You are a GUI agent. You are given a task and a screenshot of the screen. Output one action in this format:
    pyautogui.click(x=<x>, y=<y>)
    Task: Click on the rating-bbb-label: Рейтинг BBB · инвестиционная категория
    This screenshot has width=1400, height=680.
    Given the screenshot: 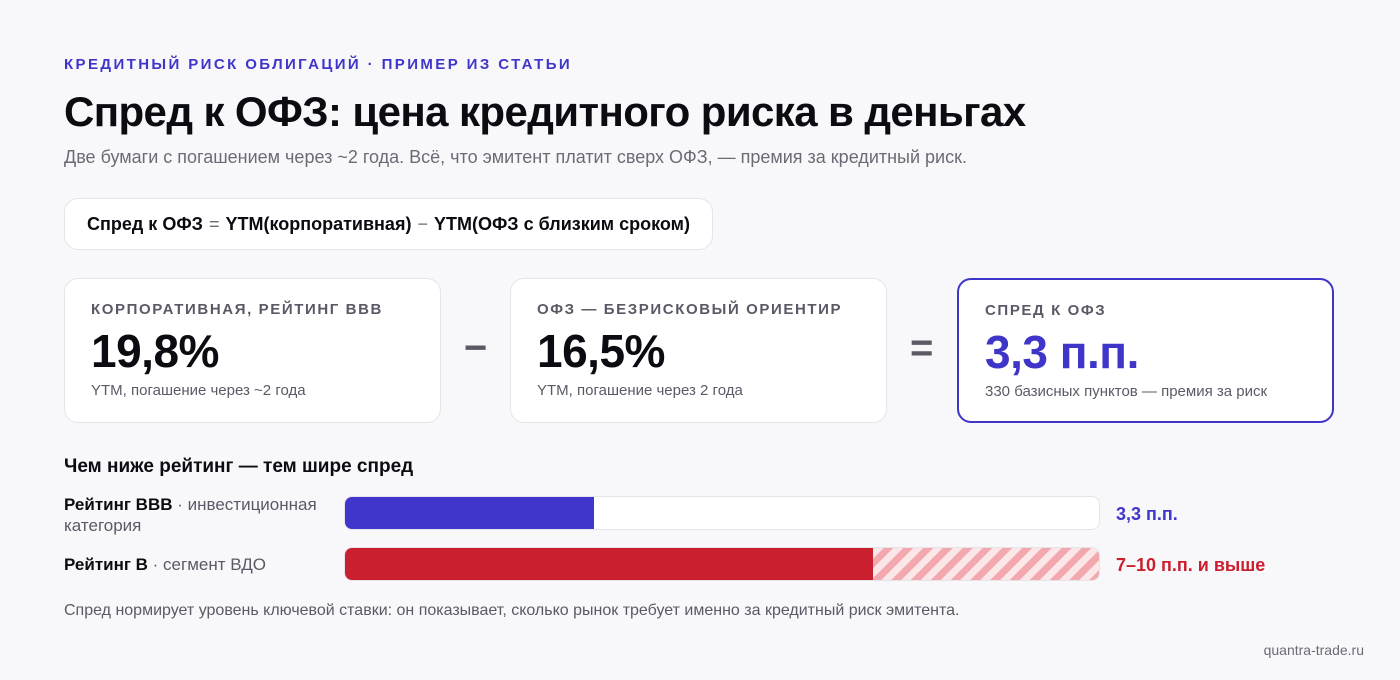 What is the action you would take?
    pyautogui.click(x=199, y=515)
    